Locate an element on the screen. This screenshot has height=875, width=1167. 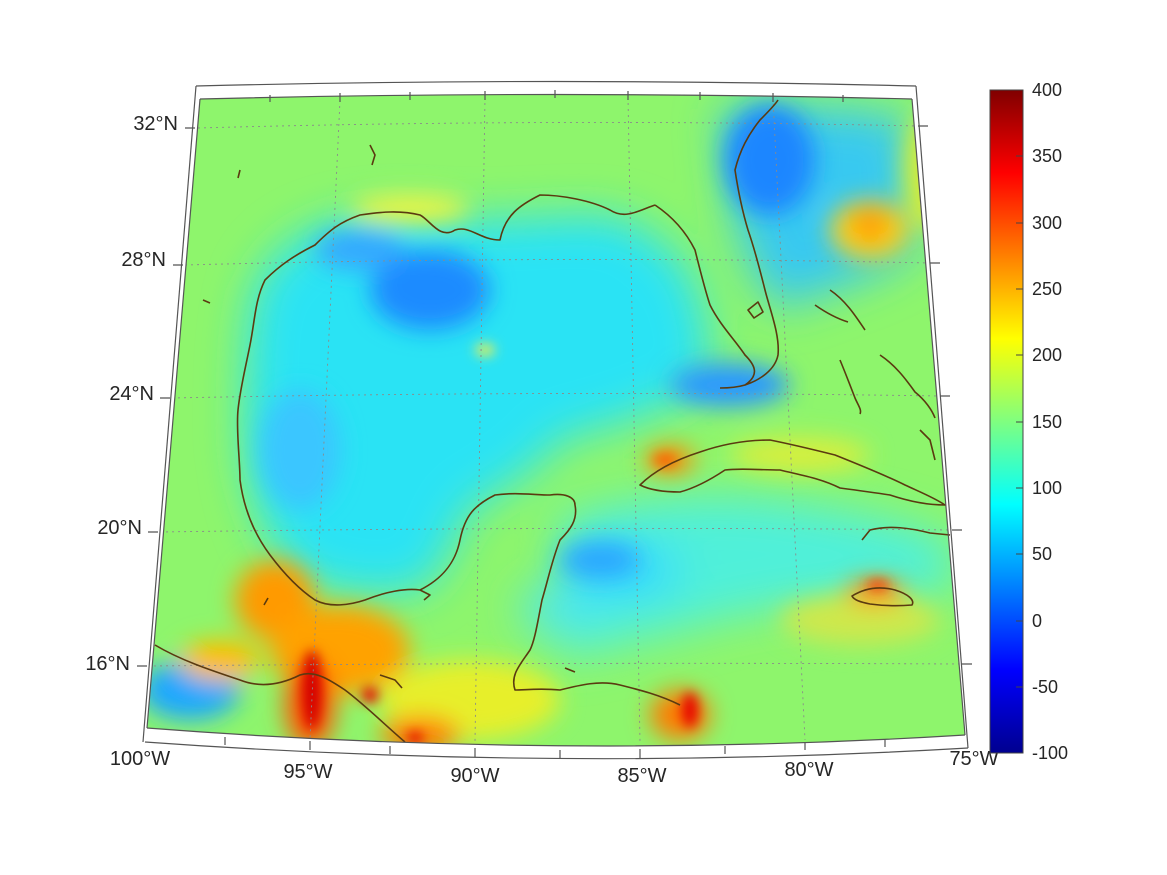
latitude-labels: 32°N 28°N 24°N 20°N 16°N is located at coordinates (131, 394).